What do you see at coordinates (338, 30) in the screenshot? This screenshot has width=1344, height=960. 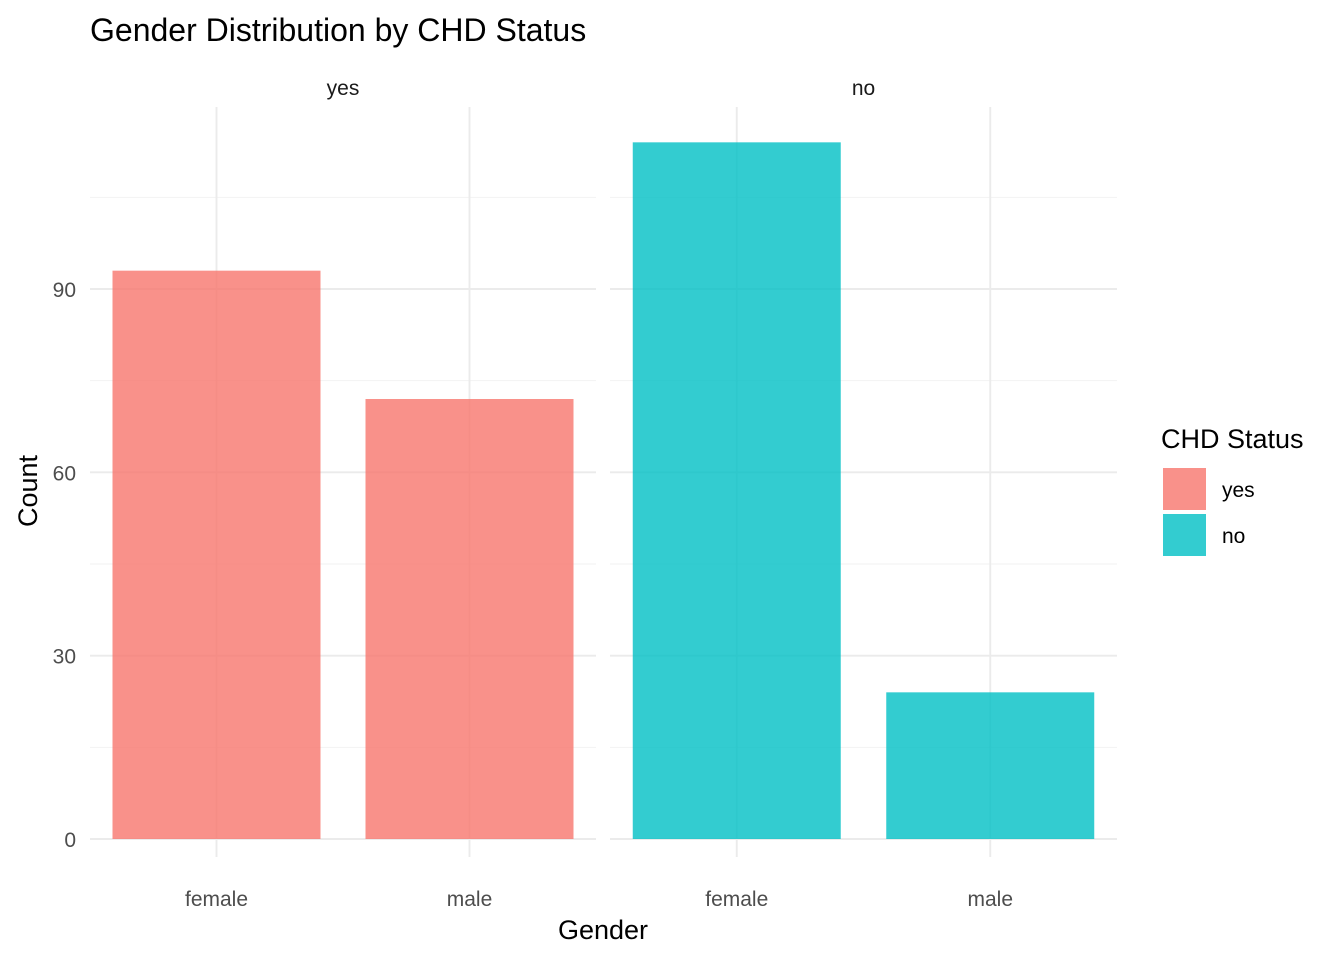 I see `chart-title: Gender Distribution by CHD Status` at bounding box center [338, 30].